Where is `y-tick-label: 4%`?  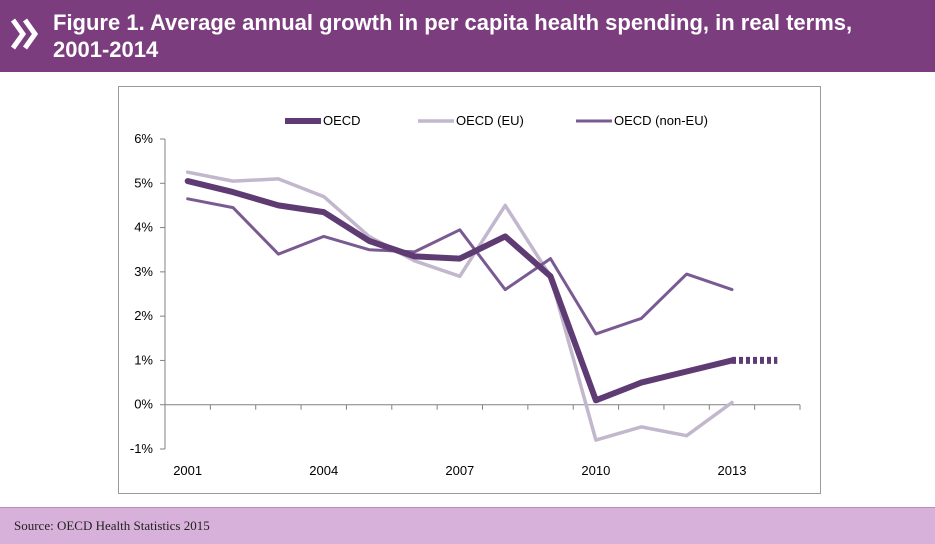
y-tick-label: 4% is located at coordinates (143, 227).